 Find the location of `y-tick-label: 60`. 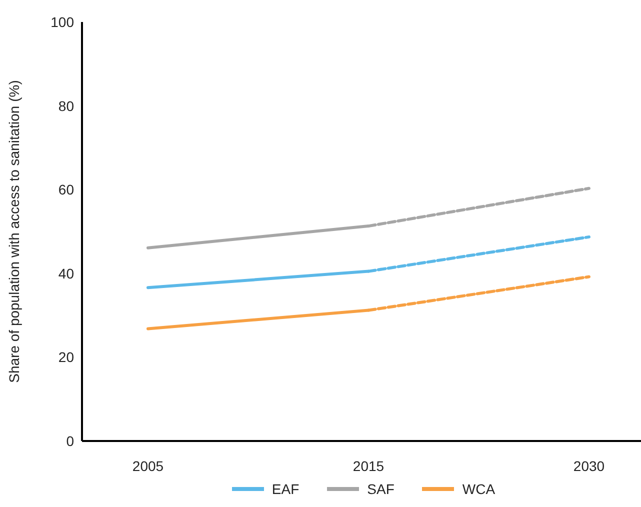

y-tick-label: 60 is located at coordinates (66, 190).